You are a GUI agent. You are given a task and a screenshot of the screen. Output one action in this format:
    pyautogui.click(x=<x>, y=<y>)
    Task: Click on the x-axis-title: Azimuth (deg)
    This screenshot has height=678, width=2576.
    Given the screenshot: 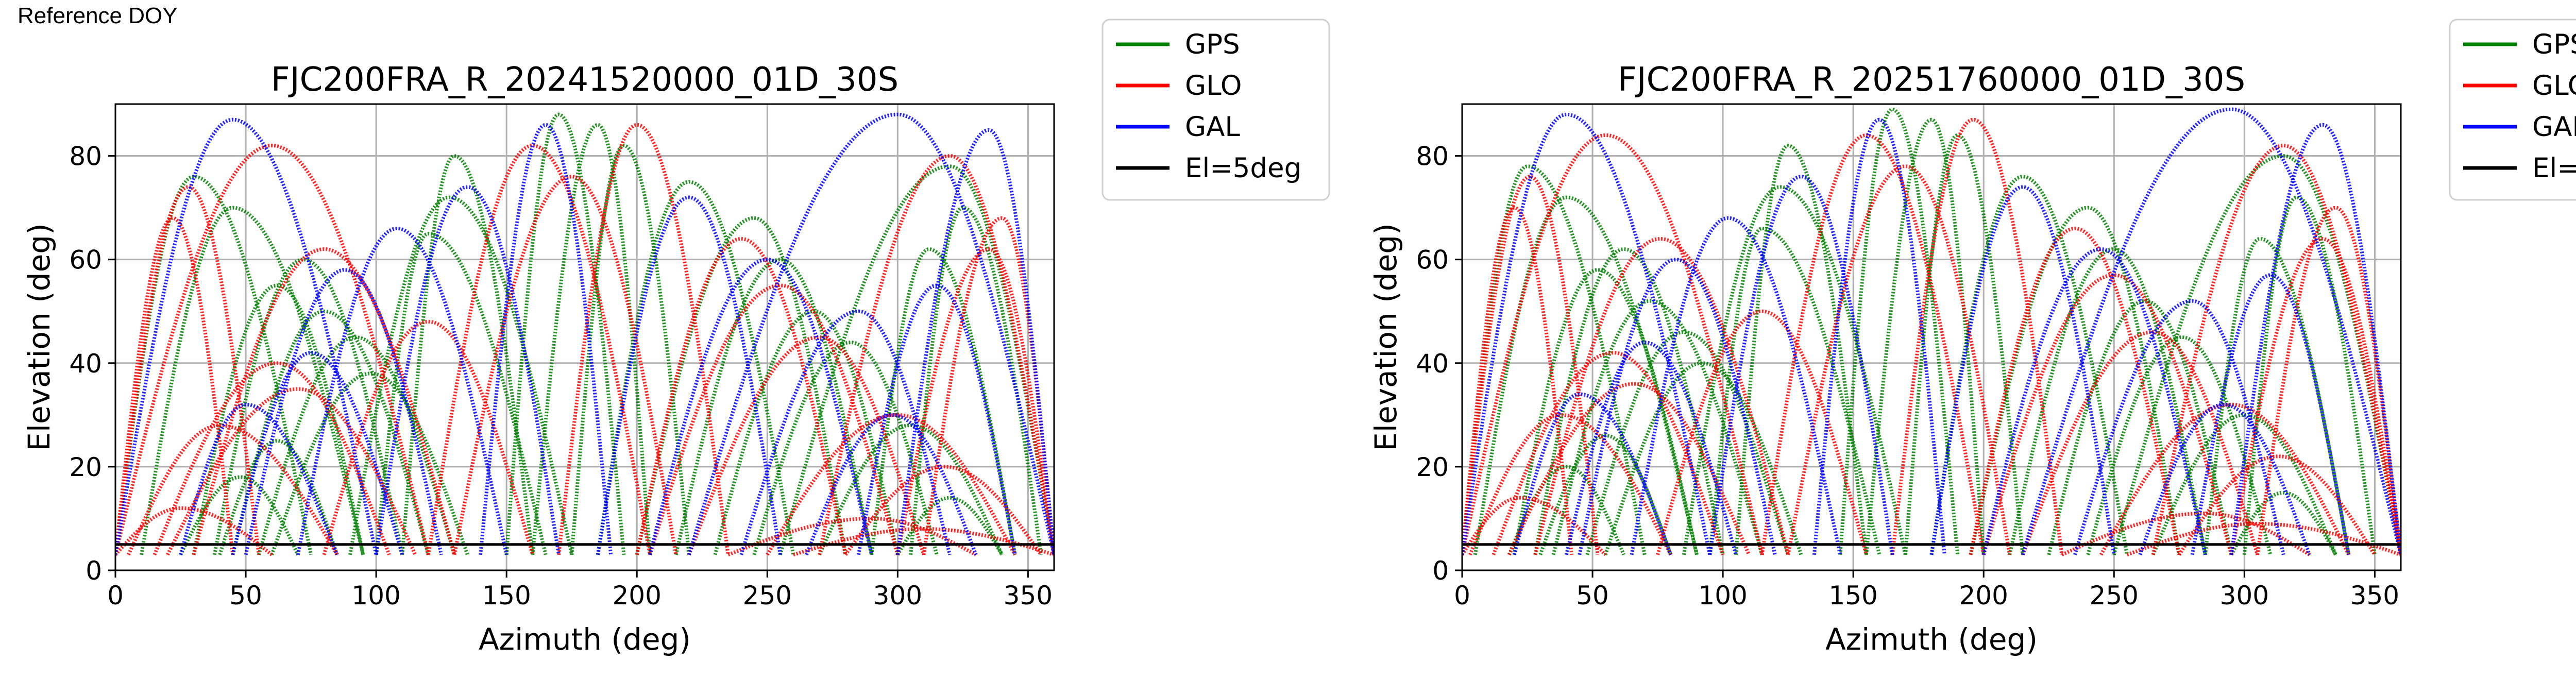 What is the action you would take?
    pyautogui.click(x=585, y=639)
    